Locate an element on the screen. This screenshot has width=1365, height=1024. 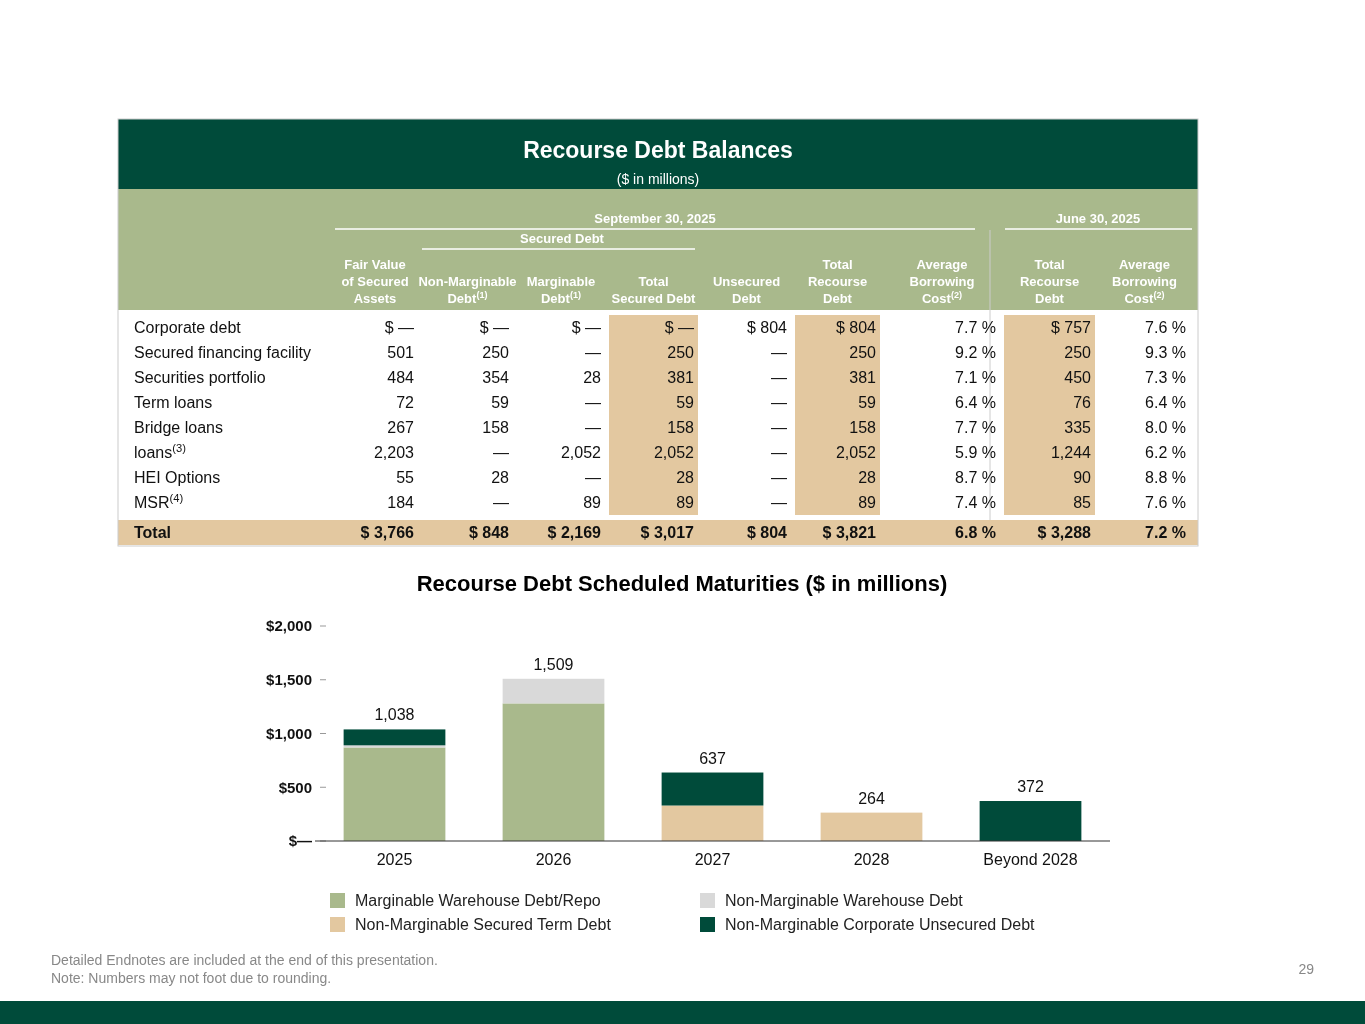
y-tick-label: Term loans is located at coordinates (173, 402).